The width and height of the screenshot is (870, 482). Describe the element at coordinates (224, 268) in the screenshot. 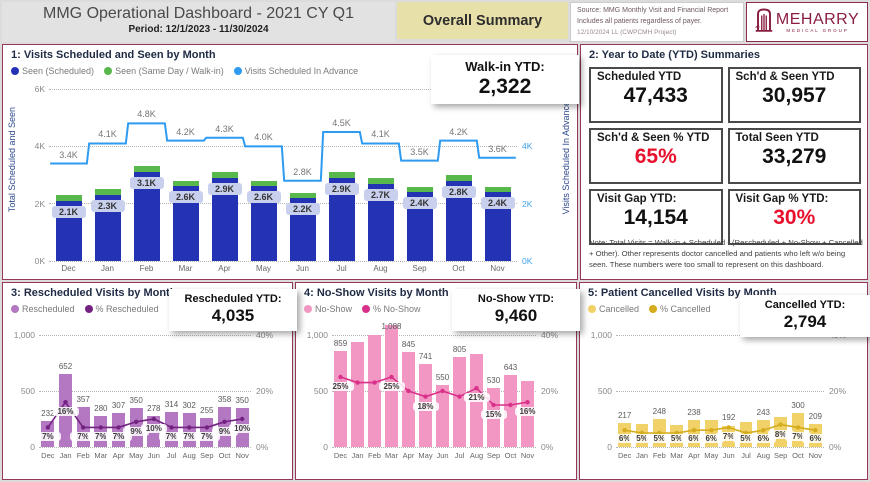

I see `x-axis-label: Apr` at that location.